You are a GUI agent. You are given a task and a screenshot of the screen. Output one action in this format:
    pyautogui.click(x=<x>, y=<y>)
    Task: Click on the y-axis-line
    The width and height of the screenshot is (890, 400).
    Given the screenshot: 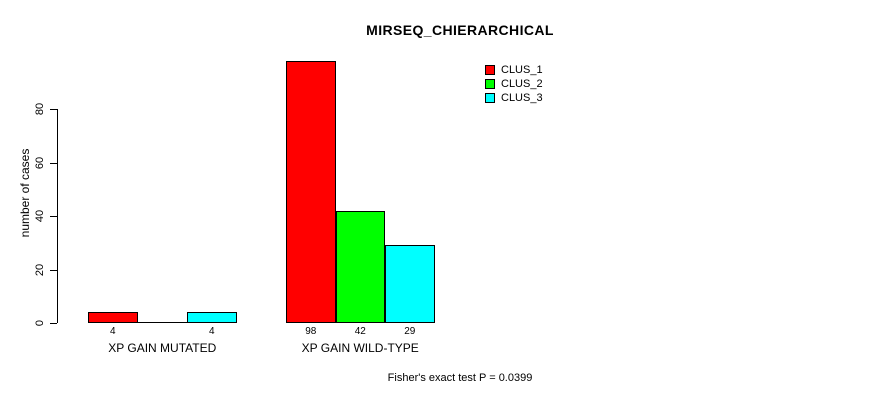 What is the action you would take?
    pyautogui.click(x=57, y=216)
    